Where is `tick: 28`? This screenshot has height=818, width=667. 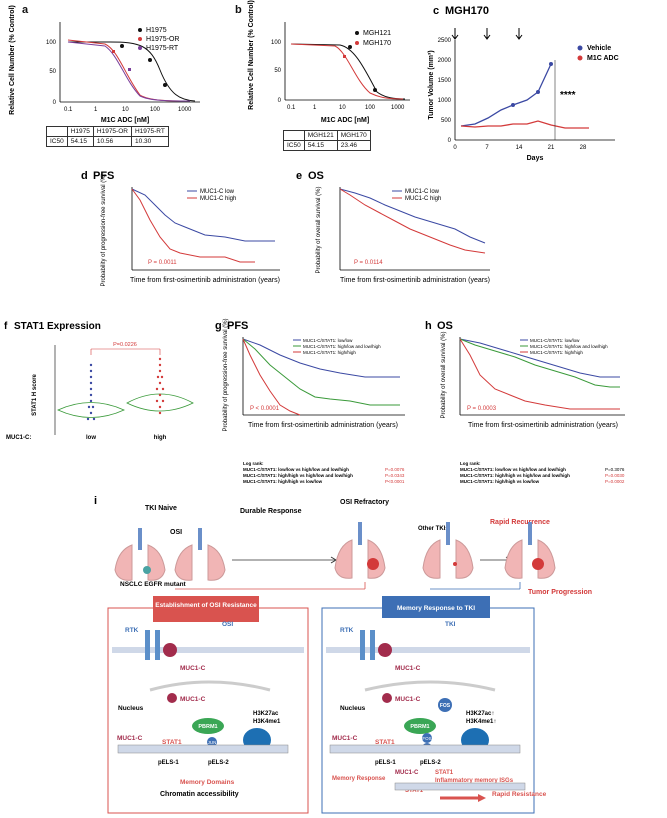
tick: 28 is located at coordinates (583, 148).